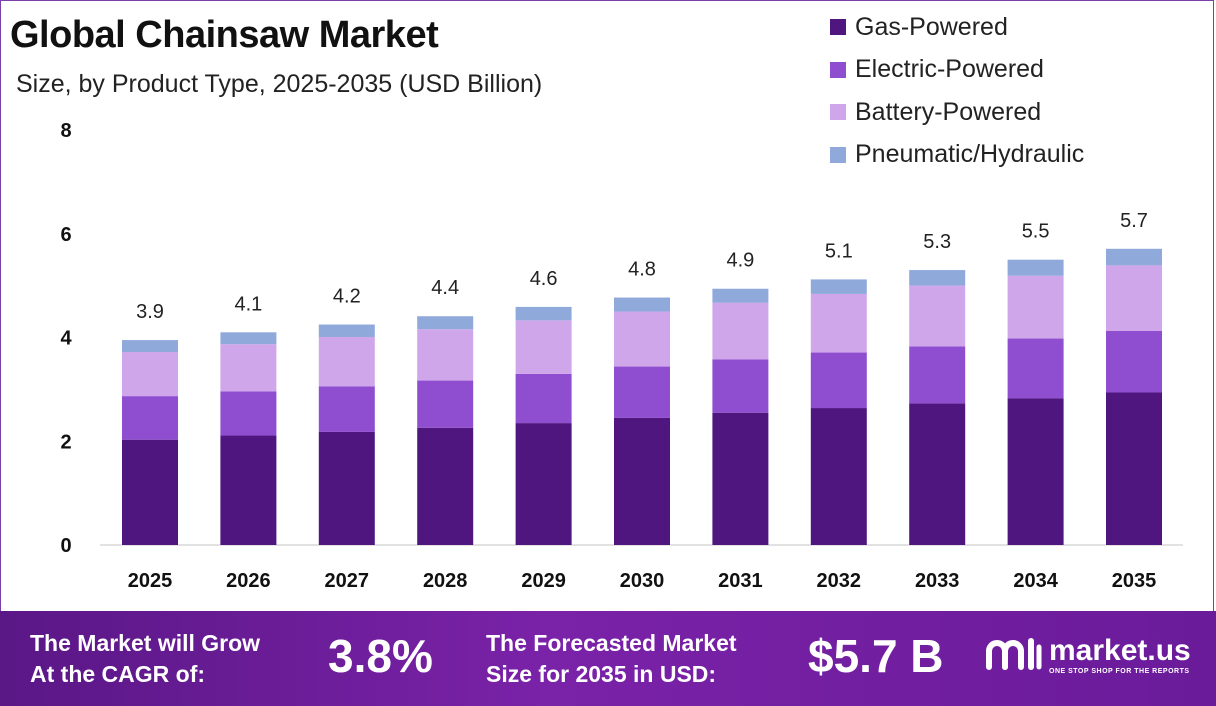  I want to click on legend-item: Electric-Powered, so click(957, 70).